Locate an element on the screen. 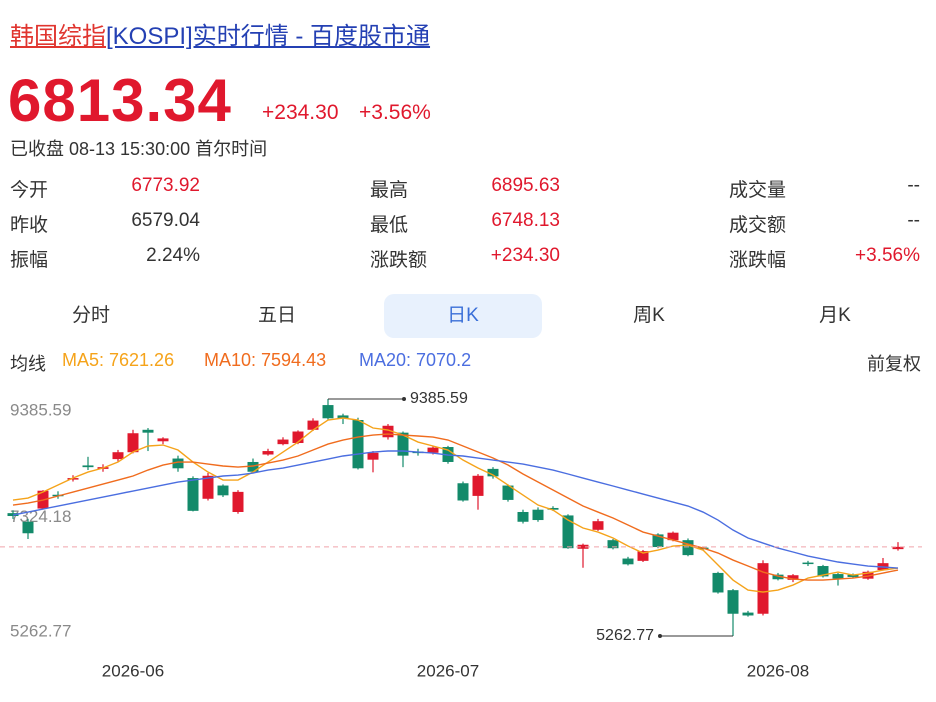 The image size is (936, 702). stat-label: 最低 is located at coordinates (389, 225).